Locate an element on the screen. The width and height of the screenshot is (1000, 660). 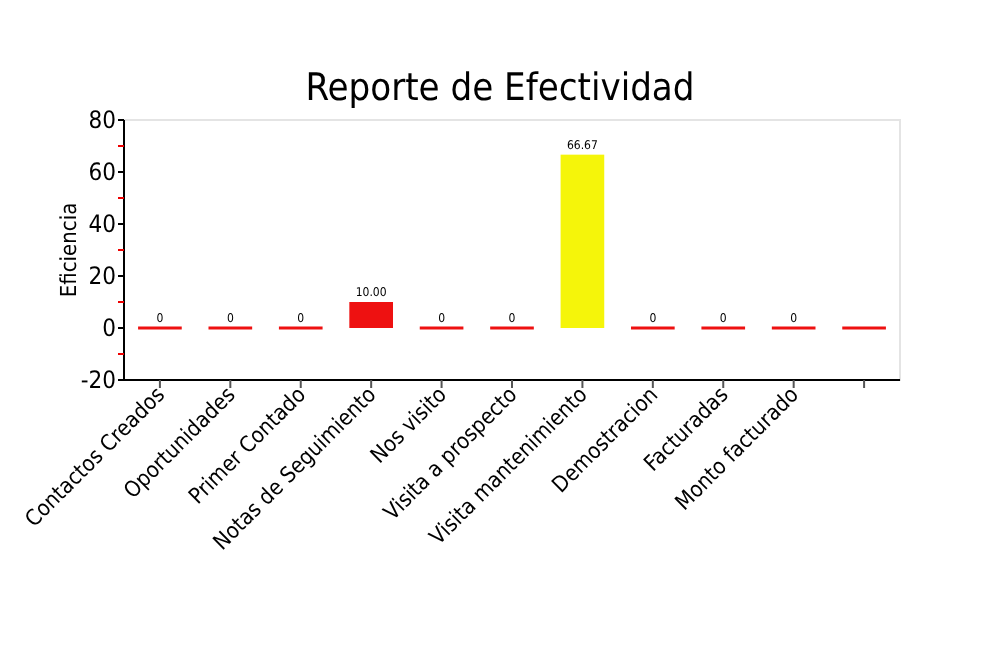
y-axis-title: Eficiencia is located at coordinates (69, 250).